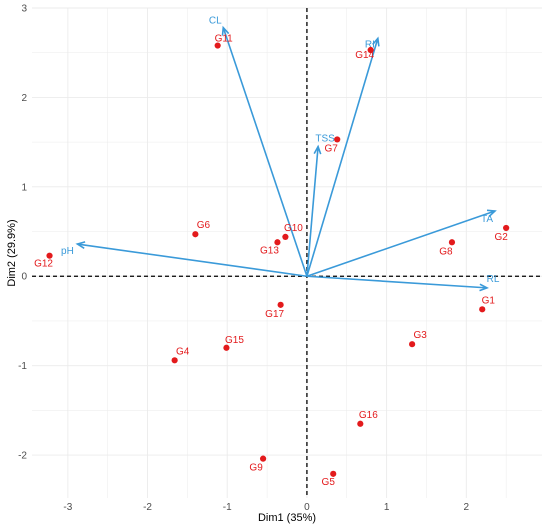 The width and height of the screenshot is (550, 529). I want to click on point-label: G15, so click(234, 340).